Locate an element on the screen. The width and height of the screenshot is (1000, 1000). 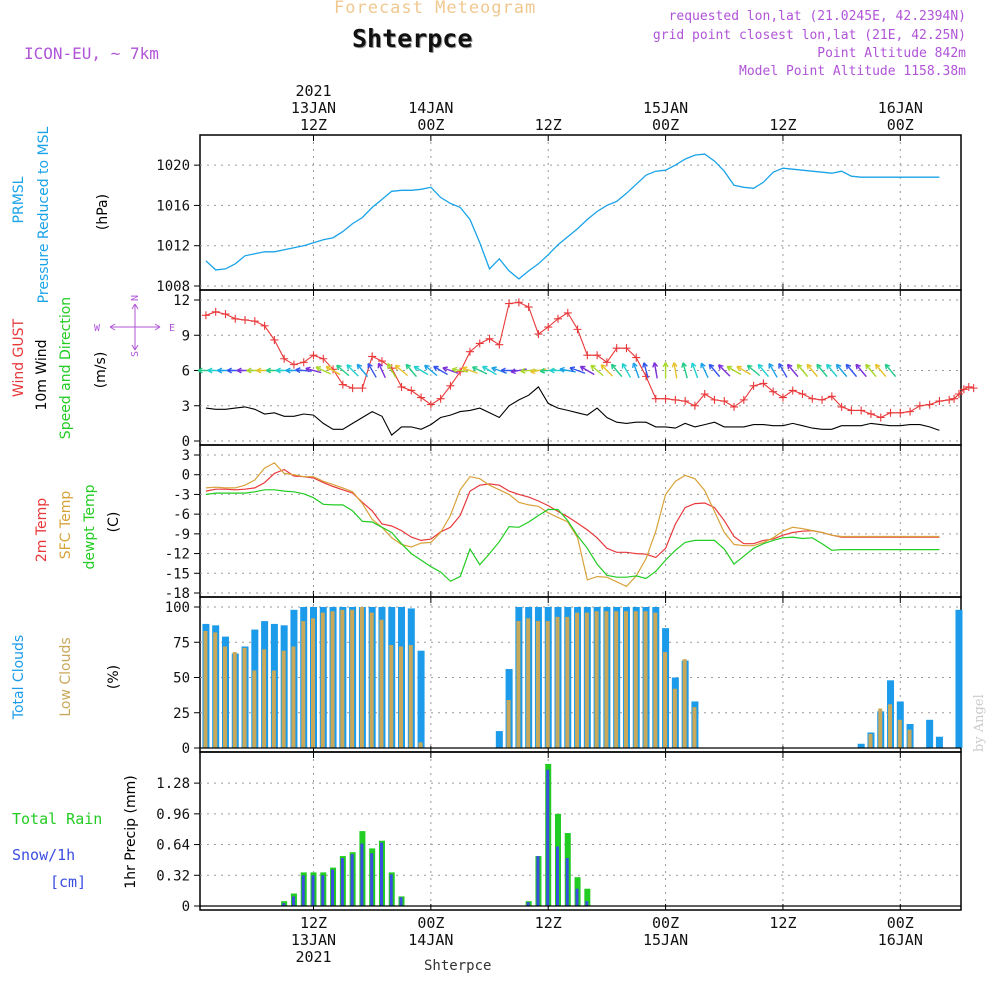
pressure-title: PRMSL is located at coordinates (19, 199).